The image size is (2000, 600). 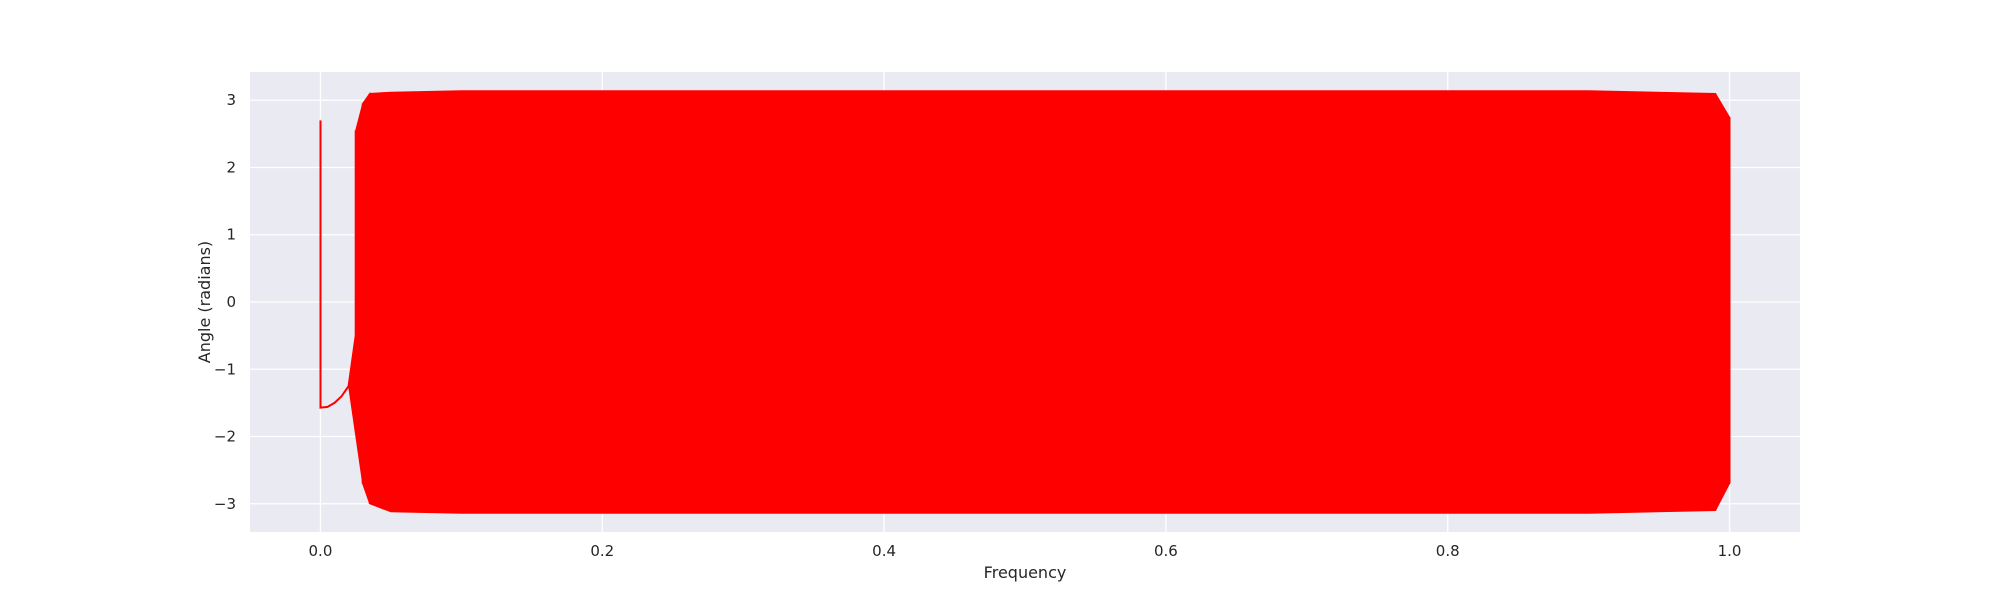 I want to click on y-tick-label: −3, so click(x=225, y=504).